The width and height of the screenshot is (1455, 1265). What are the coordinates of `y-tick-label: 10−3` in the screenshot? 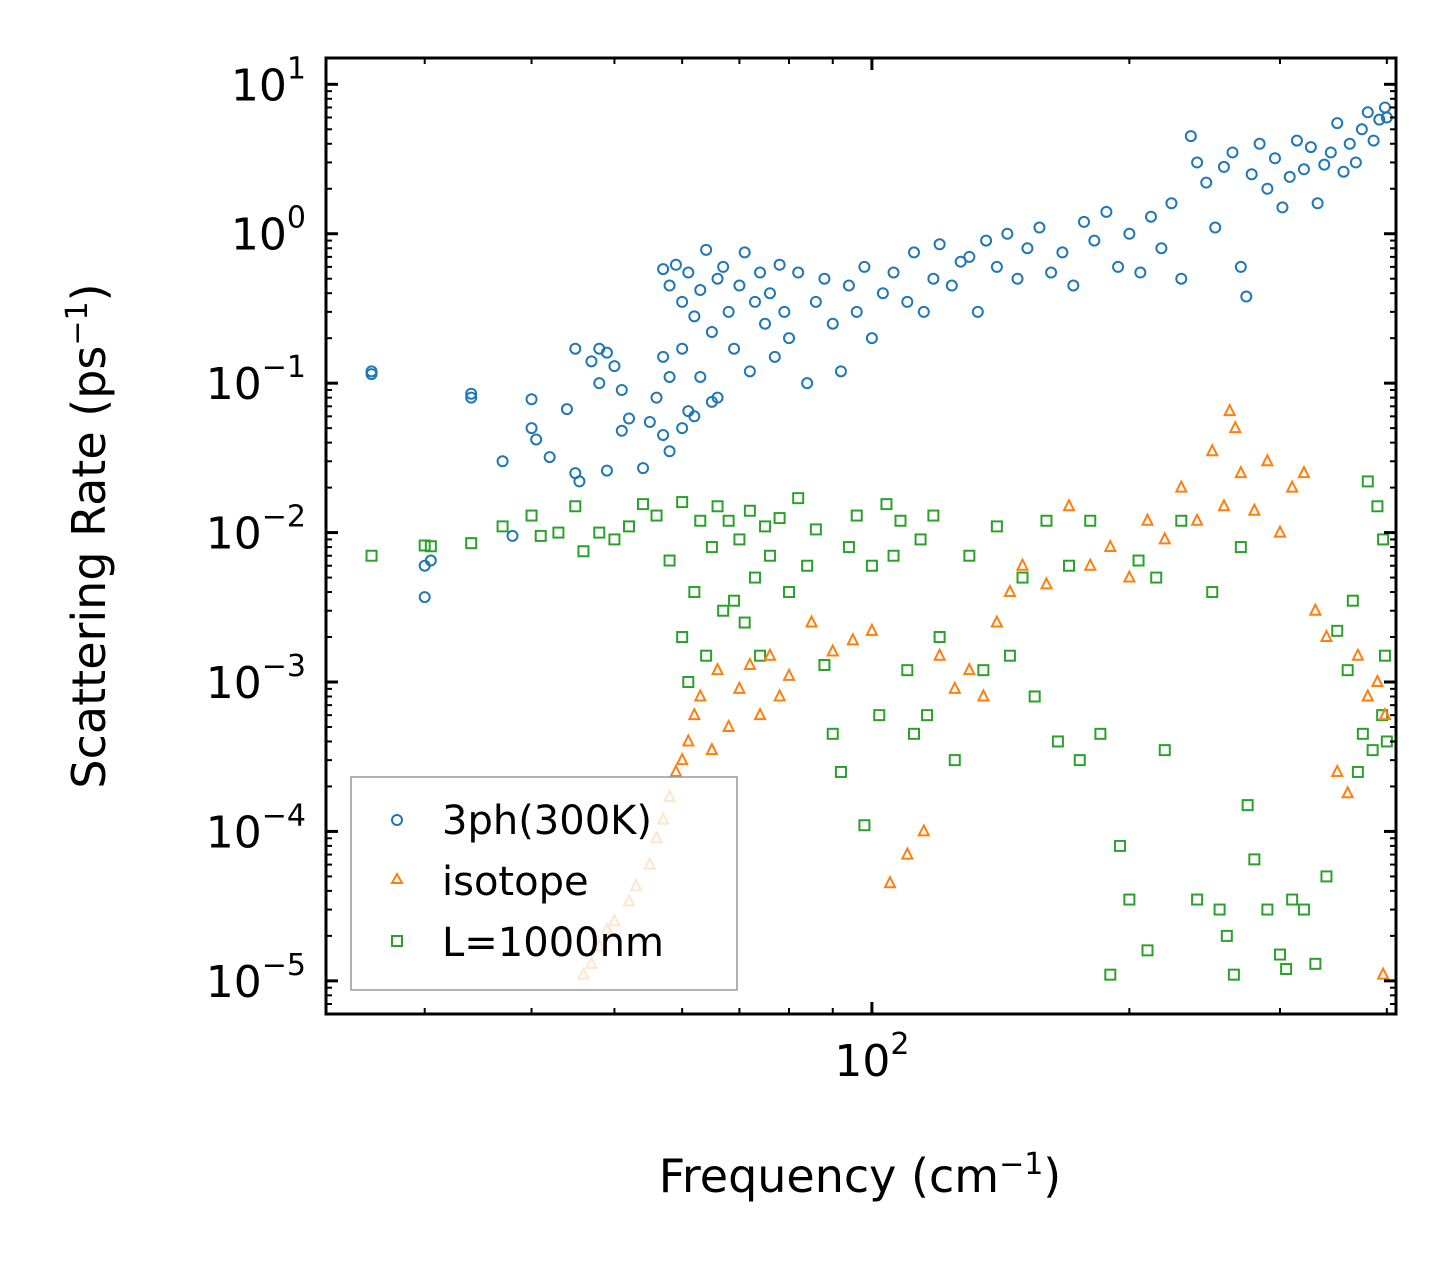 It's located at (256, 679).